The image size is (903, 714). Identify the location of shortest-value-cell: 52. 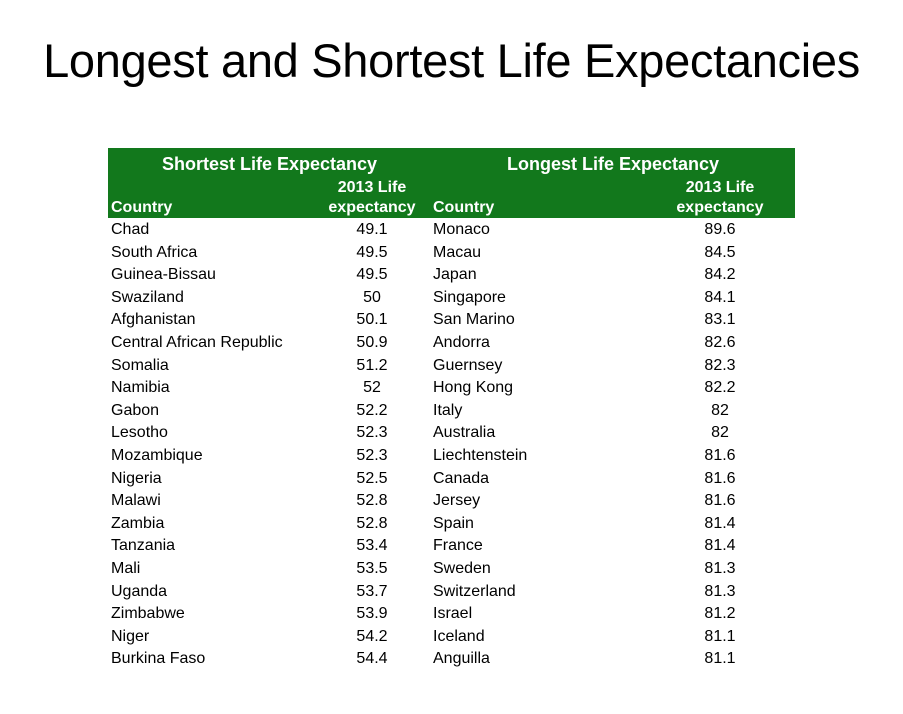
(372, 388).